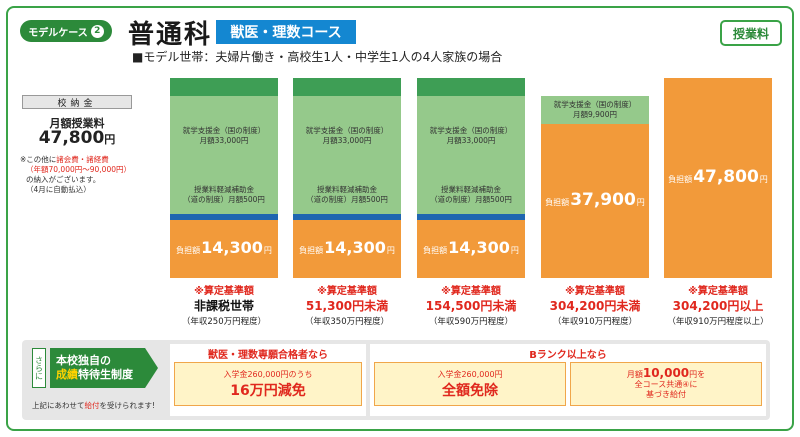 Image resolution: width=800 pixels, height=437 pixels. What do you see at coordinates (224, 140) in the screenshot?
I see `support-amount: 月額33,000円` at bounding box center [224, 140].